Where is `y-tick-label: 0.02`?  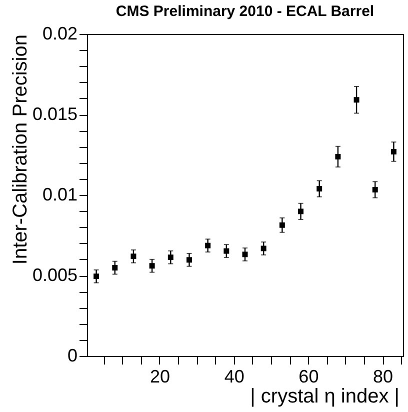
y-tick-label: 0.02 is located at coordinates (60, 34).